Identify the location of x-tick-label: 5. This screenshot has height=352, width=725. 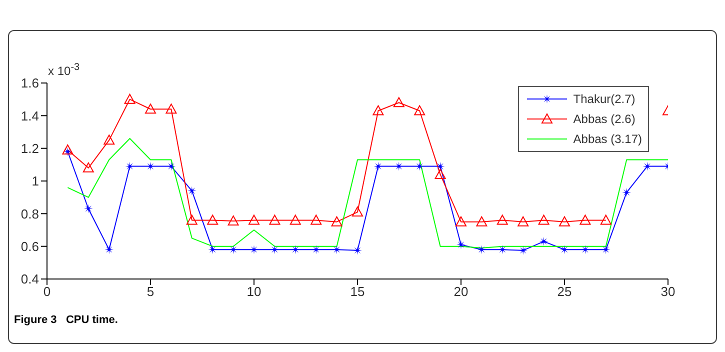
(150, 292).